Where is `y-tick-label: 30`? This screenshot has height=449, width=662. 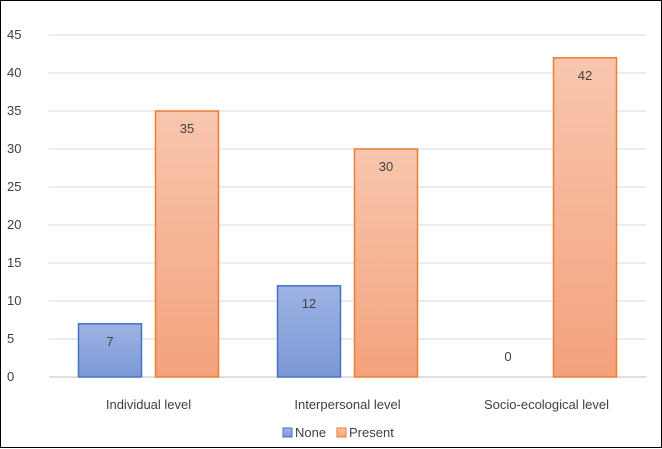
y-tick-label: 30 is located at coordinates (14, 148).